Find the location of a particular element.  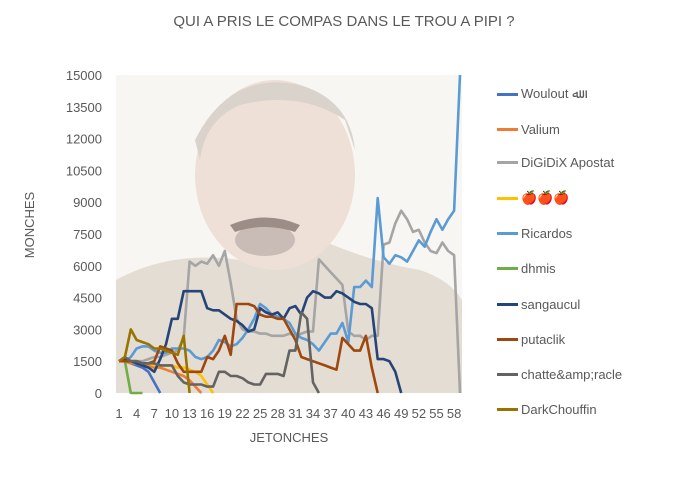

x-tick-label: 40 is located at coordinates (348, 413).